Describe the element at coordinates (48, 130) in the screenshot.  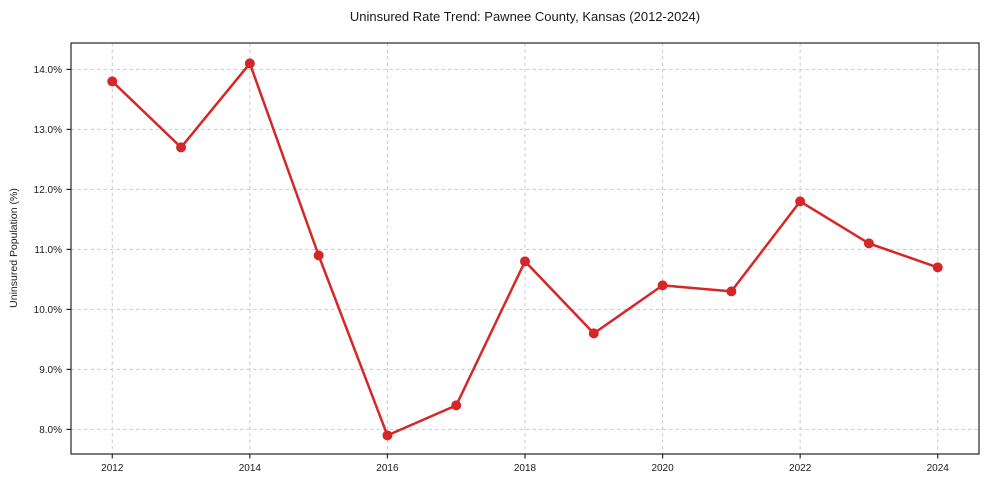
I see `y-tick-label: 13.0%` at that location.